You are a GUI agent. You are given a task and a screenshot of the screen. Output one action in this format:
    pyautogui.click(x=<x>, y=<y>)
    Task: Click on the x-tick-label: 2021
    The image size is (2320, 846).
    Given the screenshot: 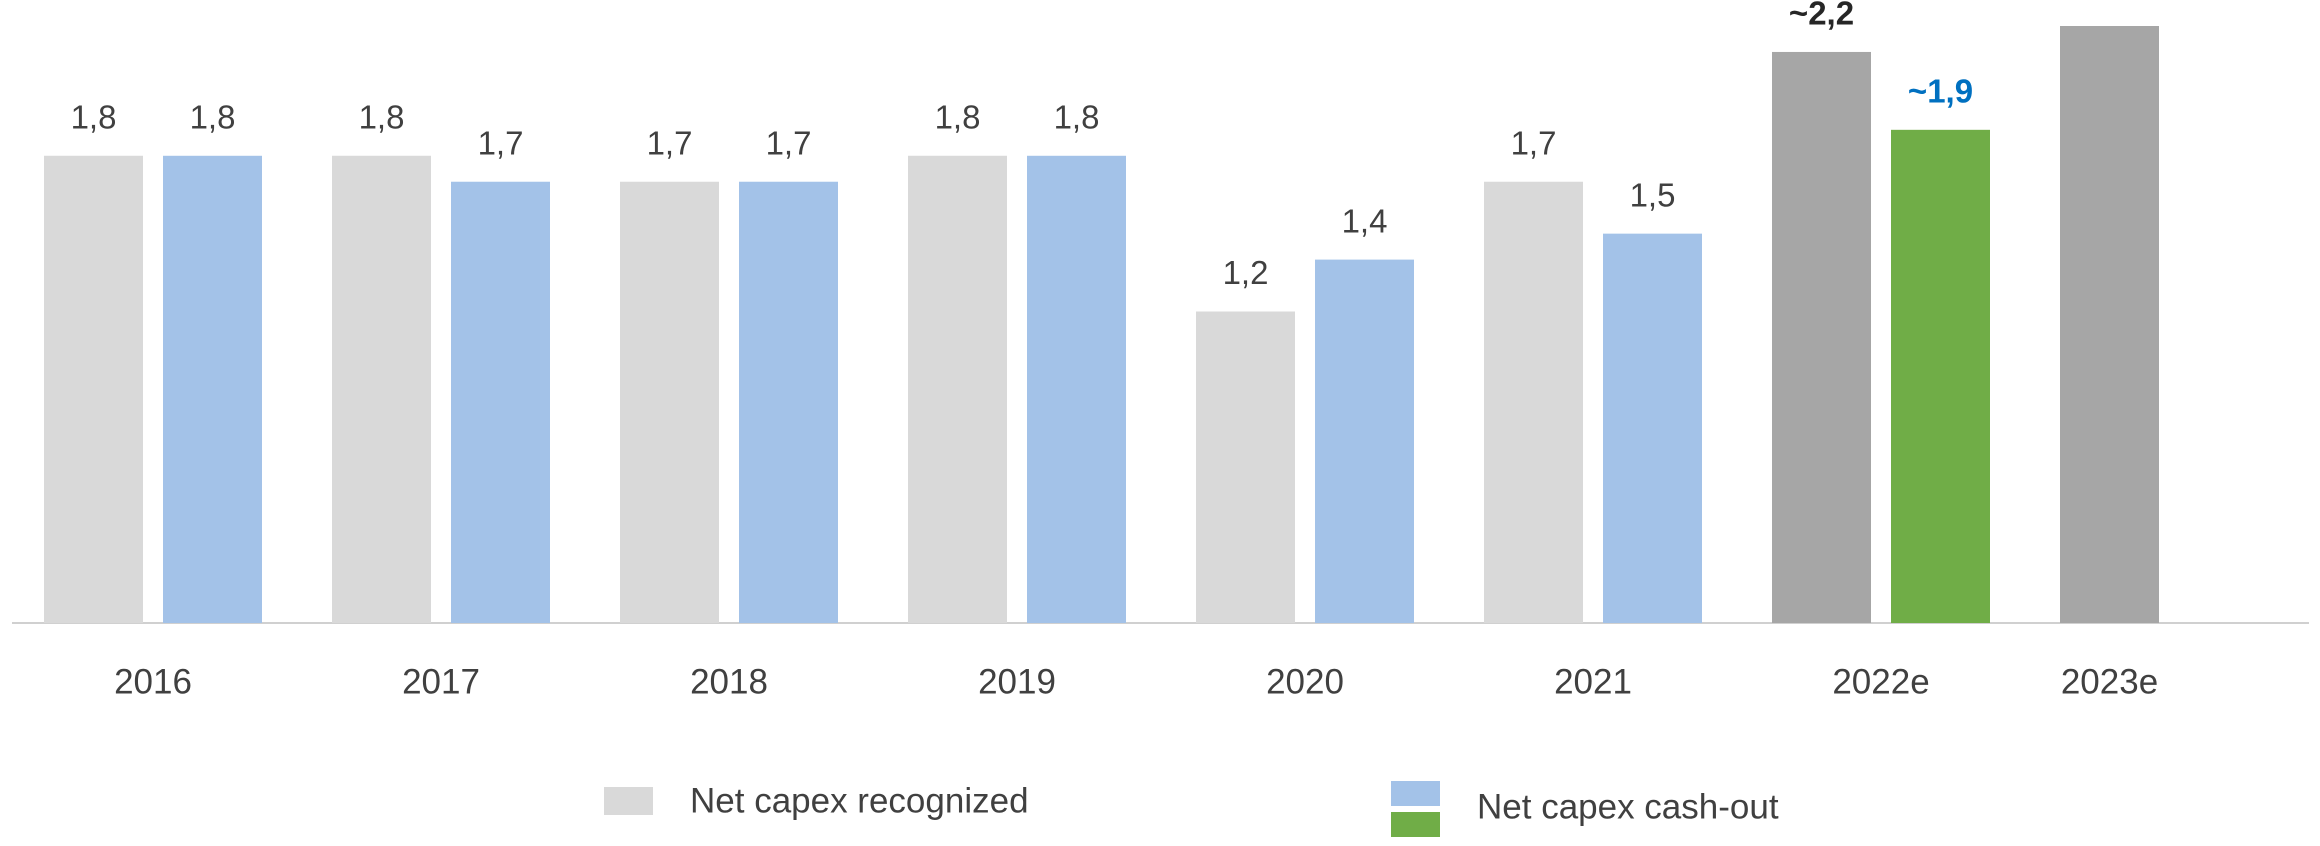 What is the action you would take?
    pyautogui.click(x=1593, y=681)
    